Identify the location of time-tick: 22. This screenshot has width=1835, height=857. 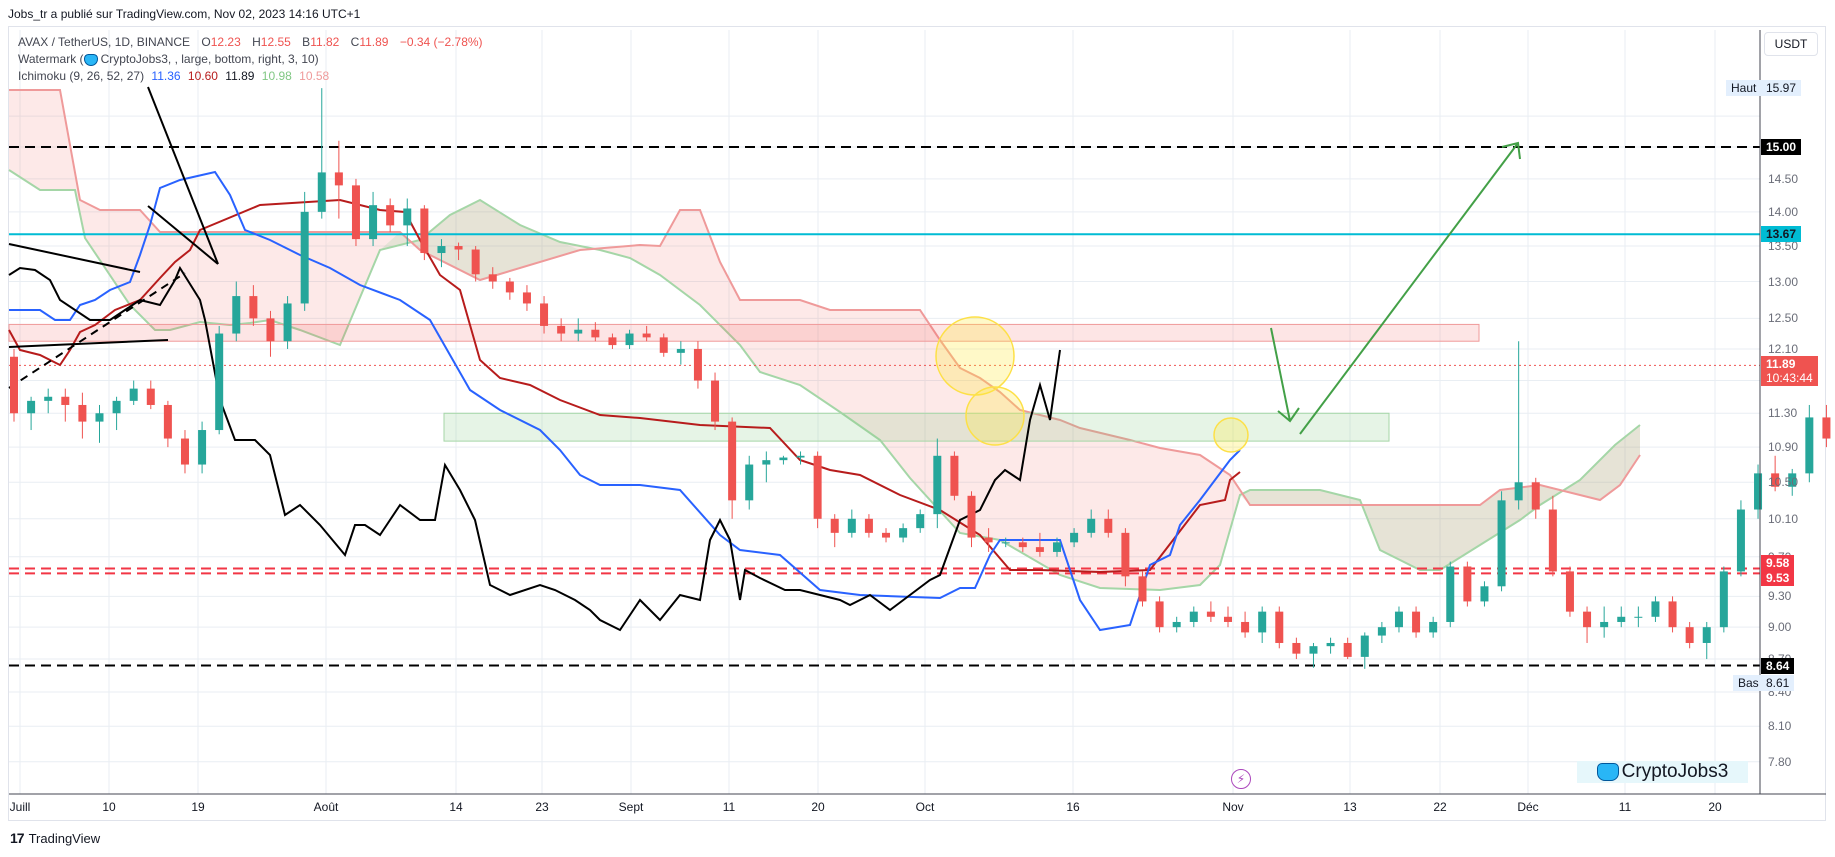
(1440, 807).